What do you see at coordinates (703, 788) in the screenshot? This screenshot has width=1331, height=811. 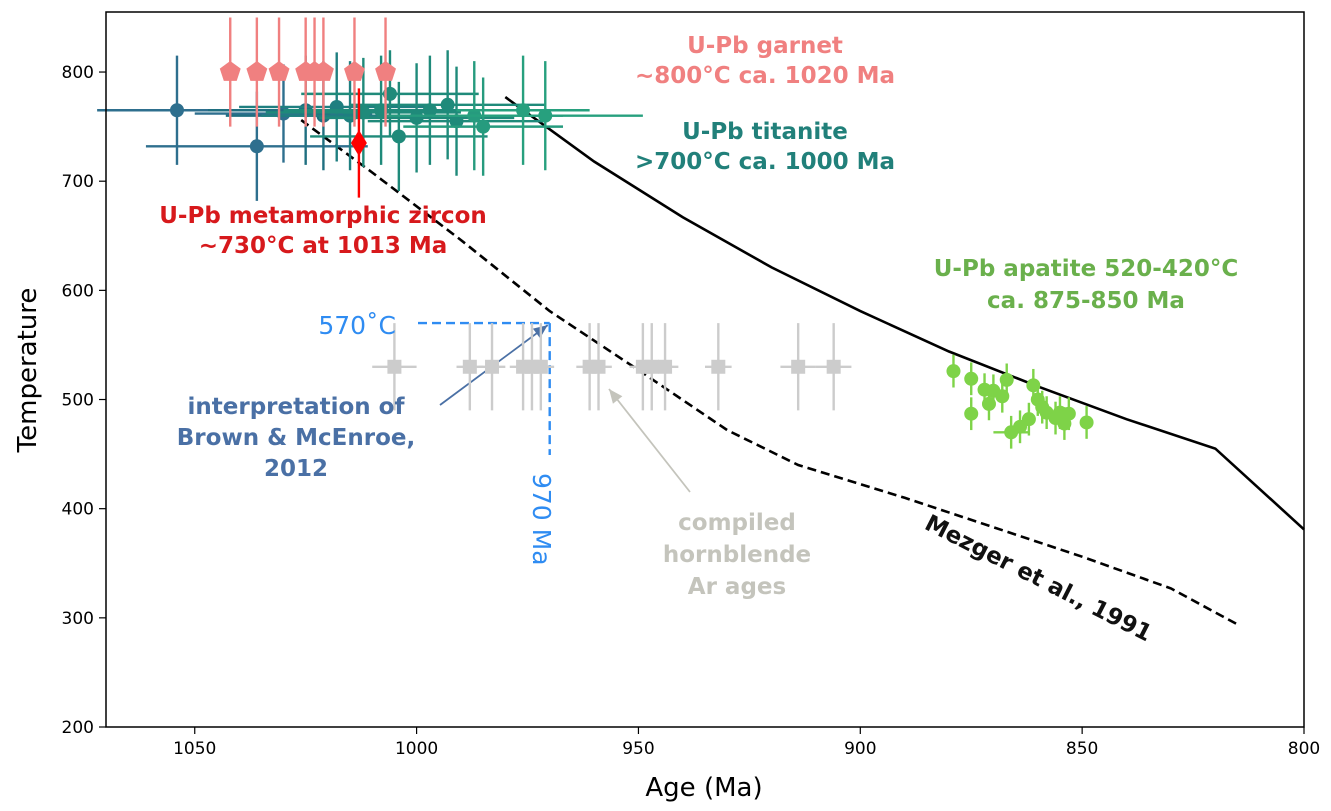 I see `x-axis-title: Age (Ma)` at bounding box center [703, 788].